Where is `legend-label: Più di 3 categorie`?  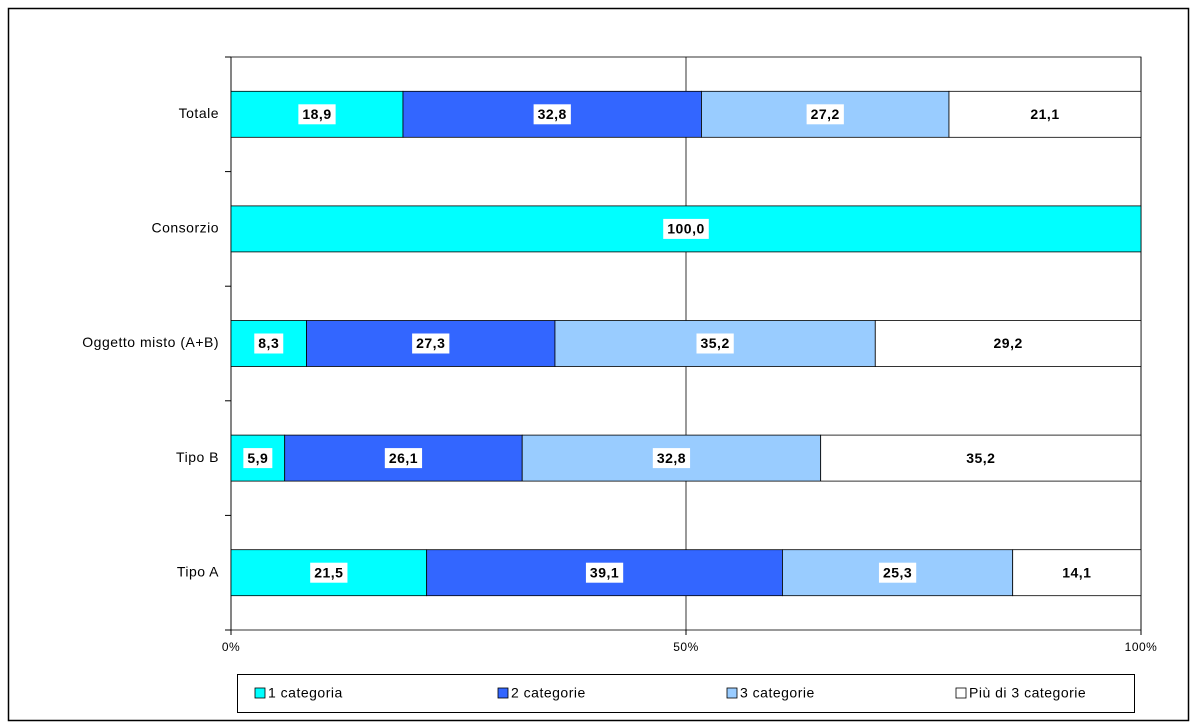
legend-label: Più di 3 categorie is located at coordinates (1027, 693).